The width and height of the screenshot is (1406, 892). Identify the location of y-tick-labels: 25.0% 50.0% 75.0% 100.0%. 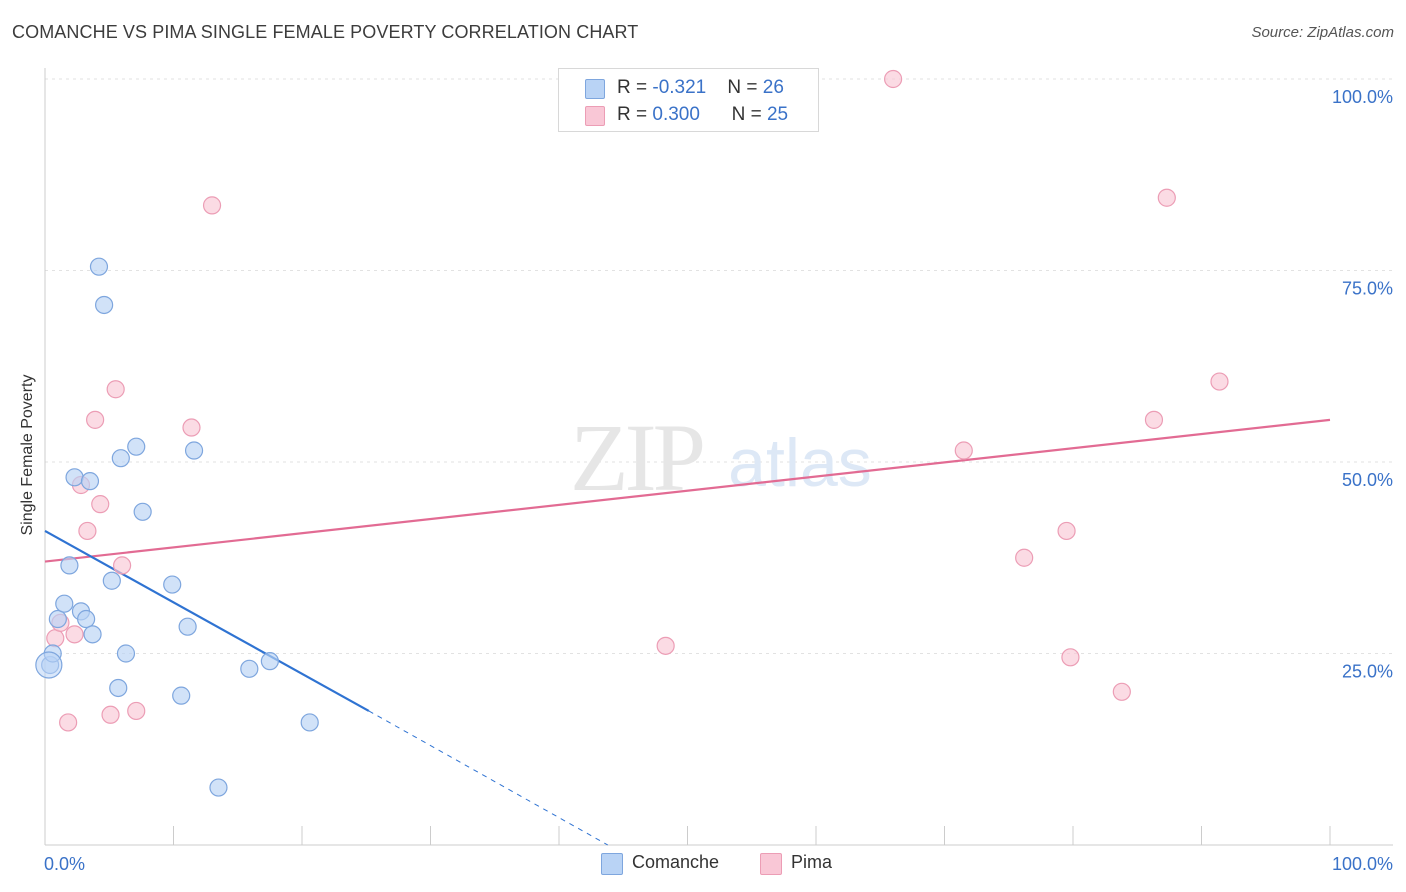
(1362, 384).